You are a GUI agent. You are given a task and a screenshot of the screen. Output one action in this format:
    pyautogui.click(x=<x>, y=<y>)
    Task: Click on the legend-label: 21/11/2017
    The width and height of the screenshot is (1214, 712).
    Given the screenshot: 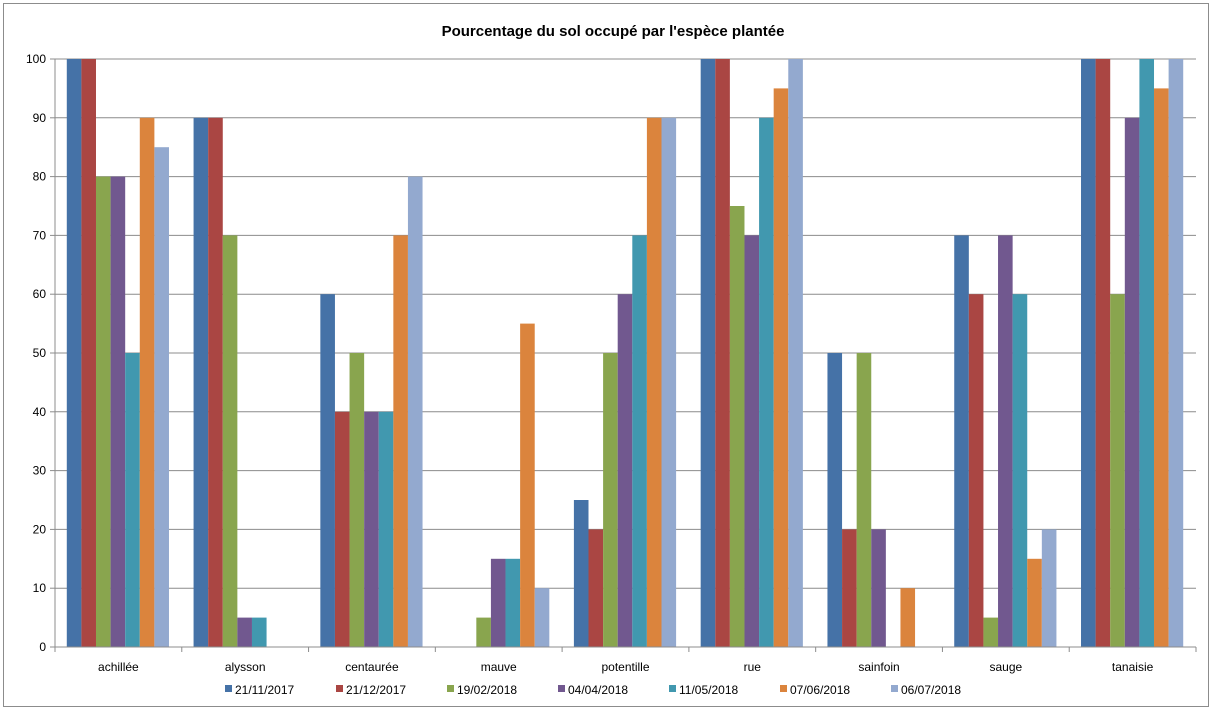 What is the action you would take?
    pyautogui.click(x=264, y=690)
    